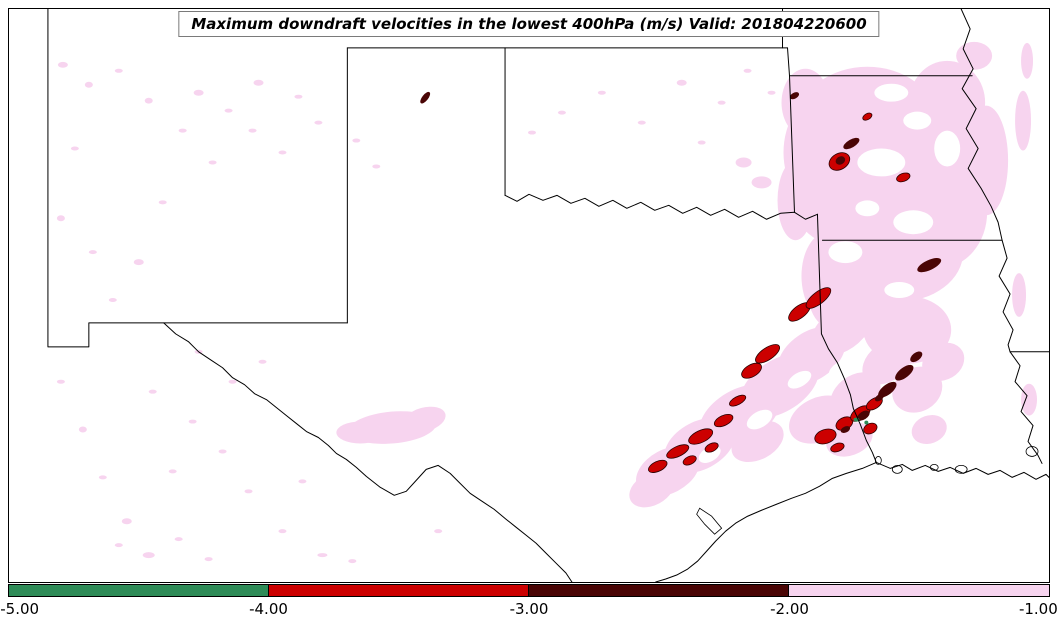 The height and width of the screenshot is (633, 1060). What do you see at coordinates (709, 521) in the screenshot?
I see `galveston-bay` at bounding box center [709, 521].